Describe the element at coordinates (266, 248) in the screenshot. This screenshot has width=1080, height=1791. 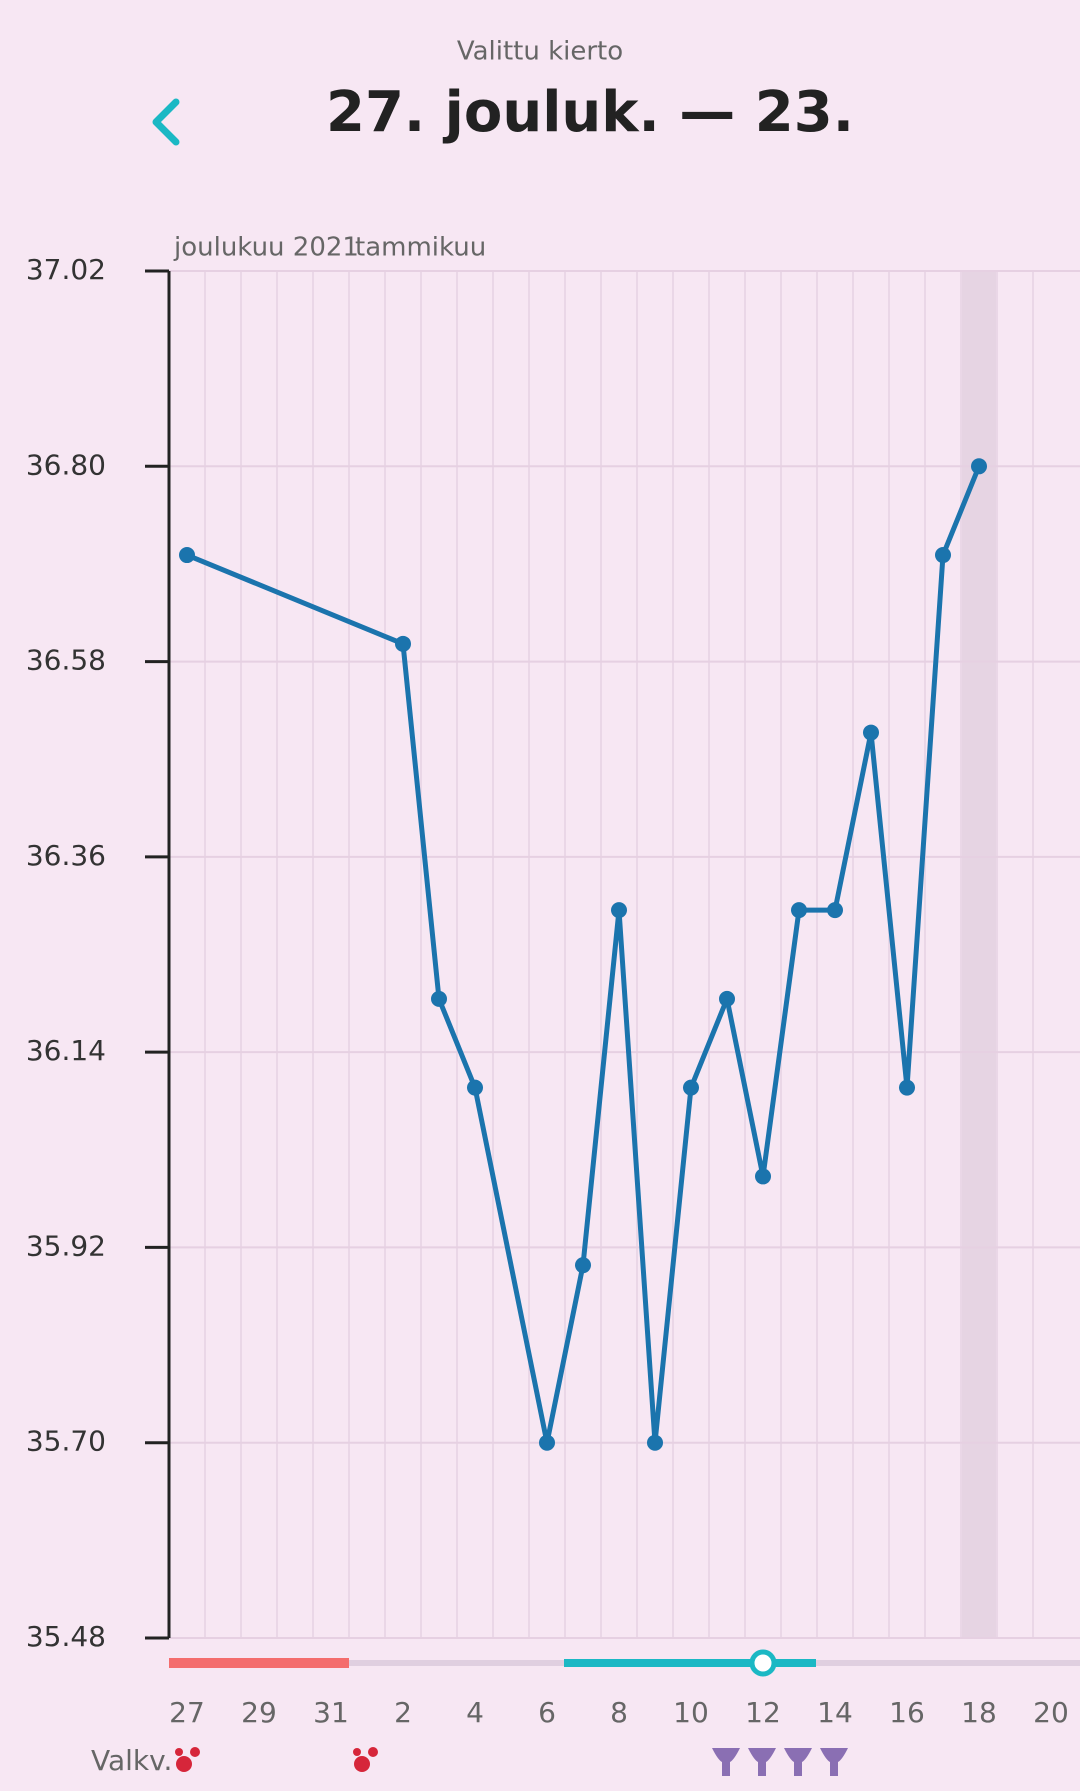
I see `month-label: joulukuu 2021` at that location.